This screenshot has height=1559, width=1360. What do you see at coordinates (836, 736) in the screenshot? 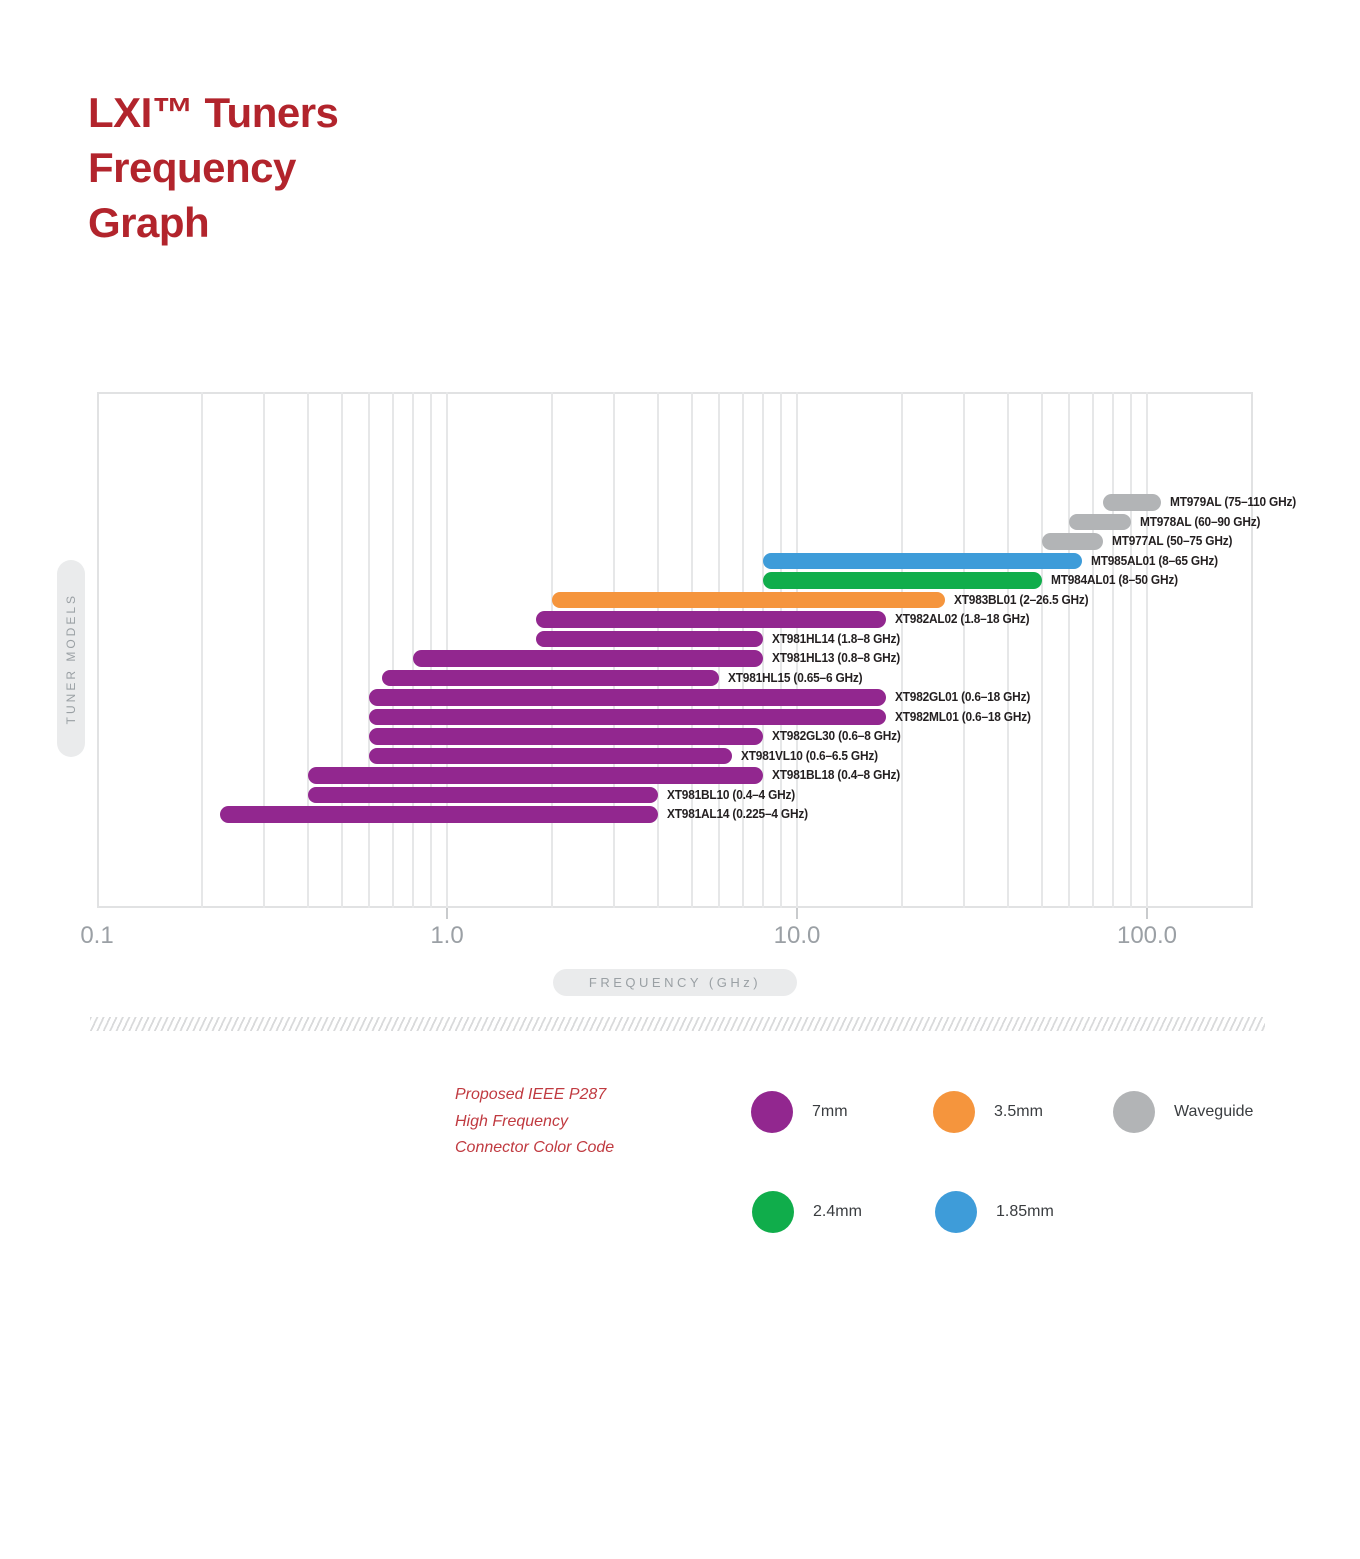
I see `bar-label: XT982GL30 (0.6–8 GHz)` at bounding box center [836, 736].